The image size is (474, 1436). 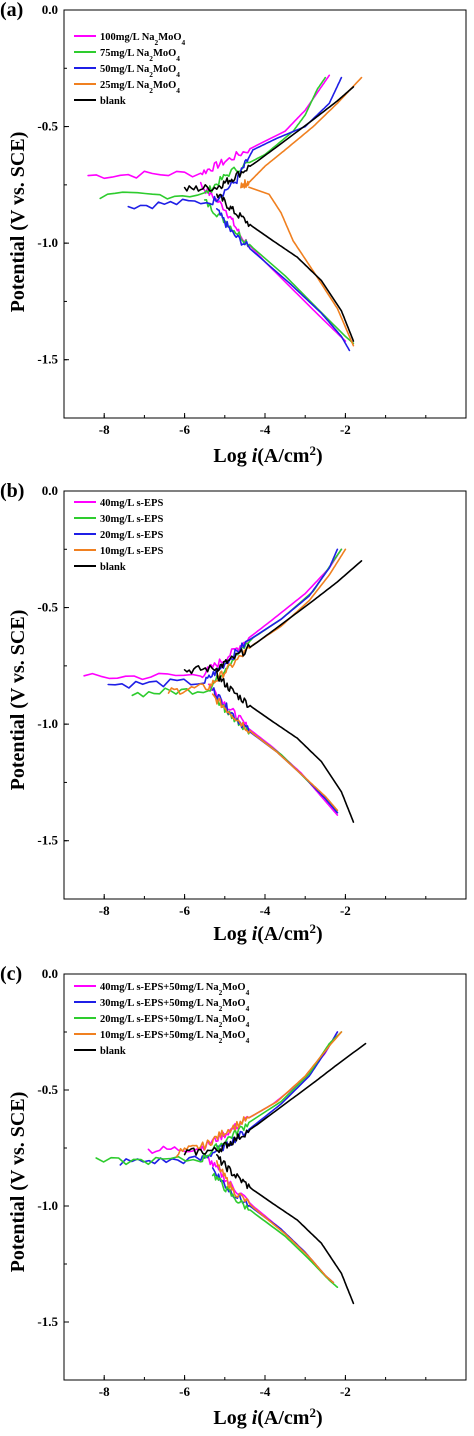 I want to click on legend-label: 75mg/L Na2MoO4, so click(x=140, y=55).